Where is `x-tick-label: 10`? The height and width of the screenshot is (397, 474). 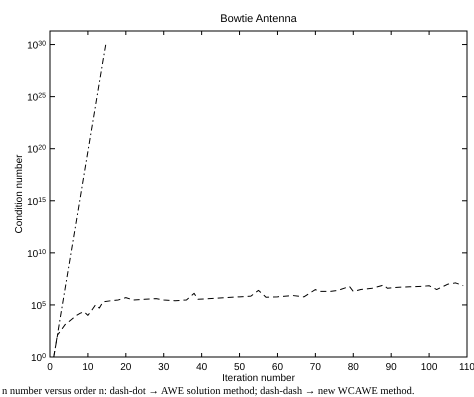 x-tick-label: 10 is located at coordinates (88, 367).